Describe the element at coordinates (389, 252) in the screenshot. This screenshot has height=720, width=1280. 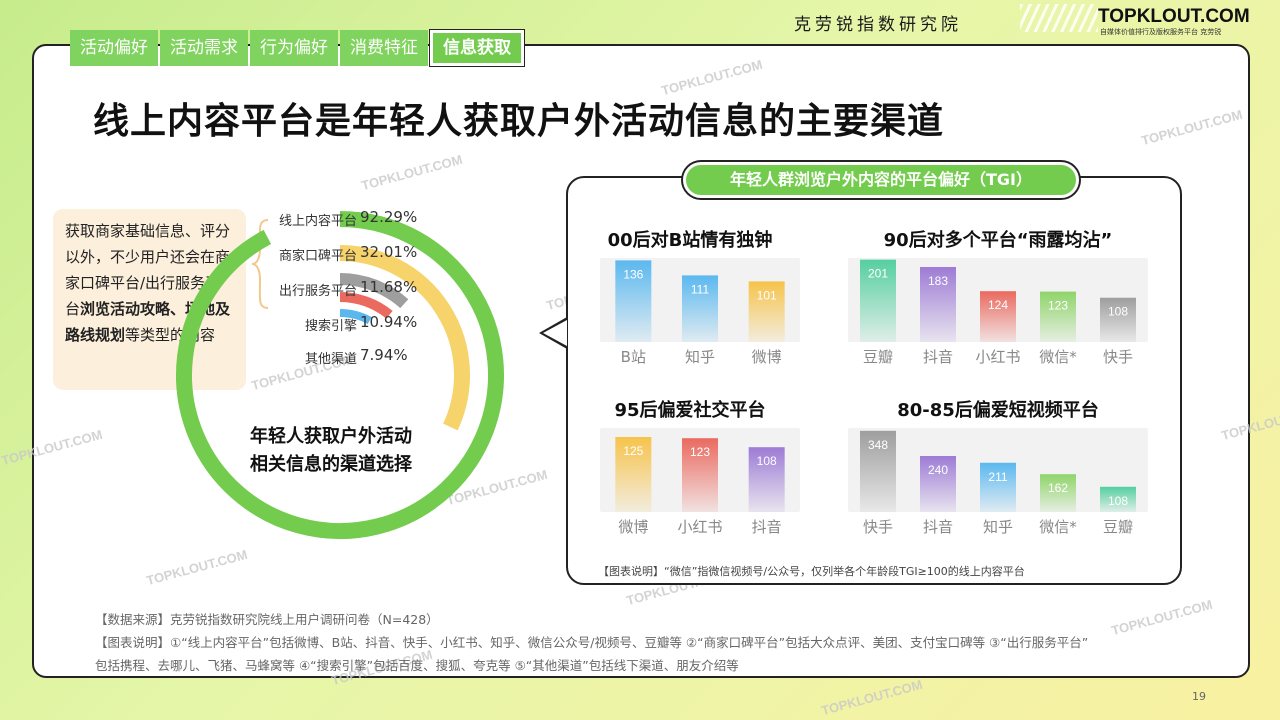
I see `channel-value: 32.01%` at that location.